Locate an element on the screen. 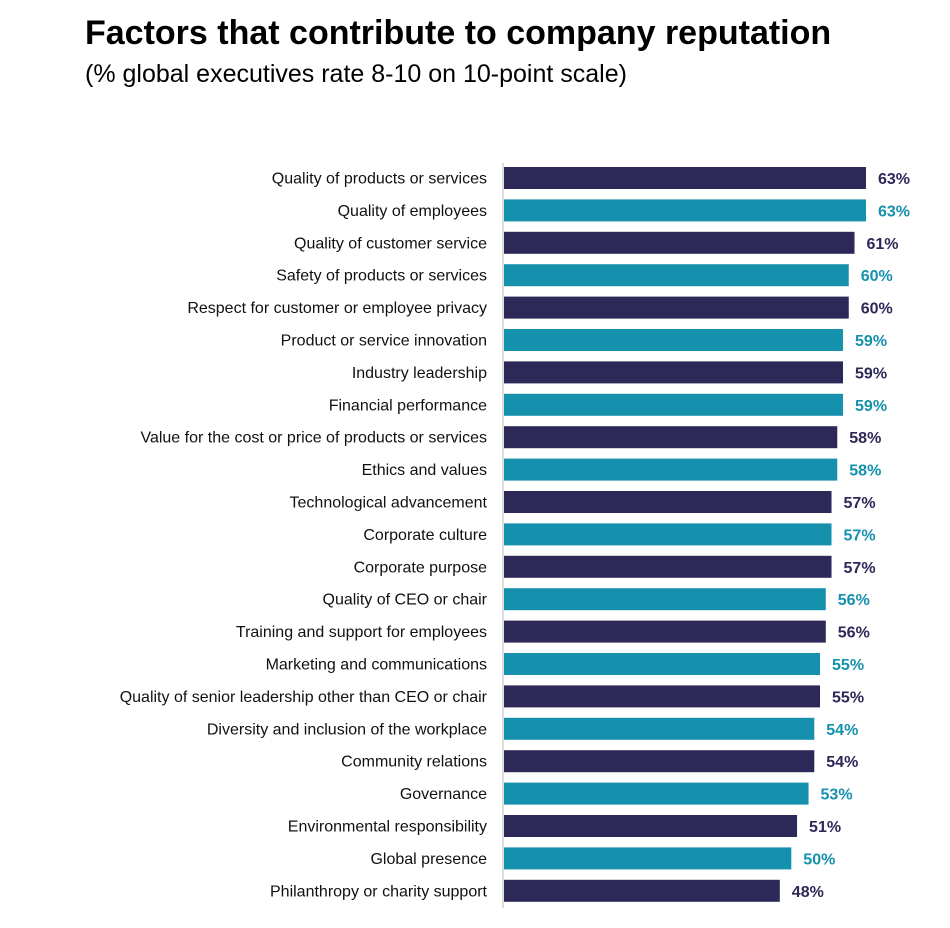 This screenshot has height=928, width=950. value-label: 50% is located at coordinates (819, 859).